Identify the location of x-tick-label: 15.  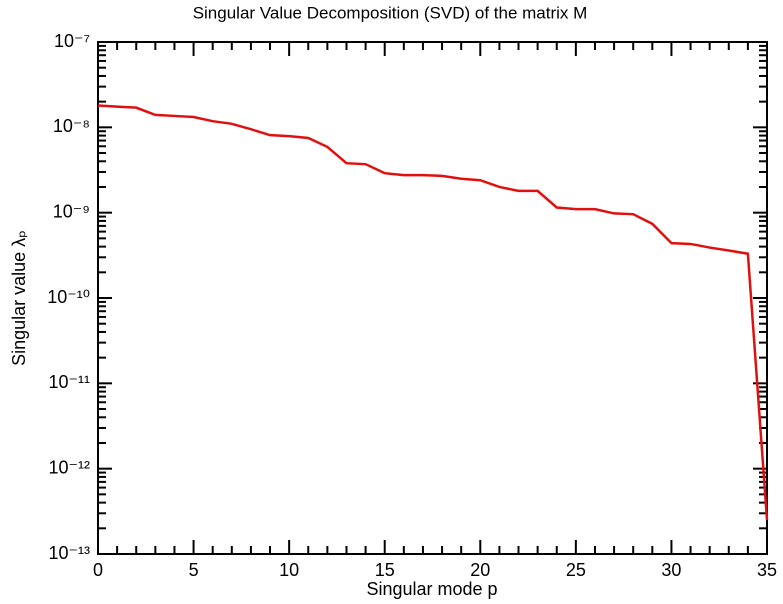
(385, 570).